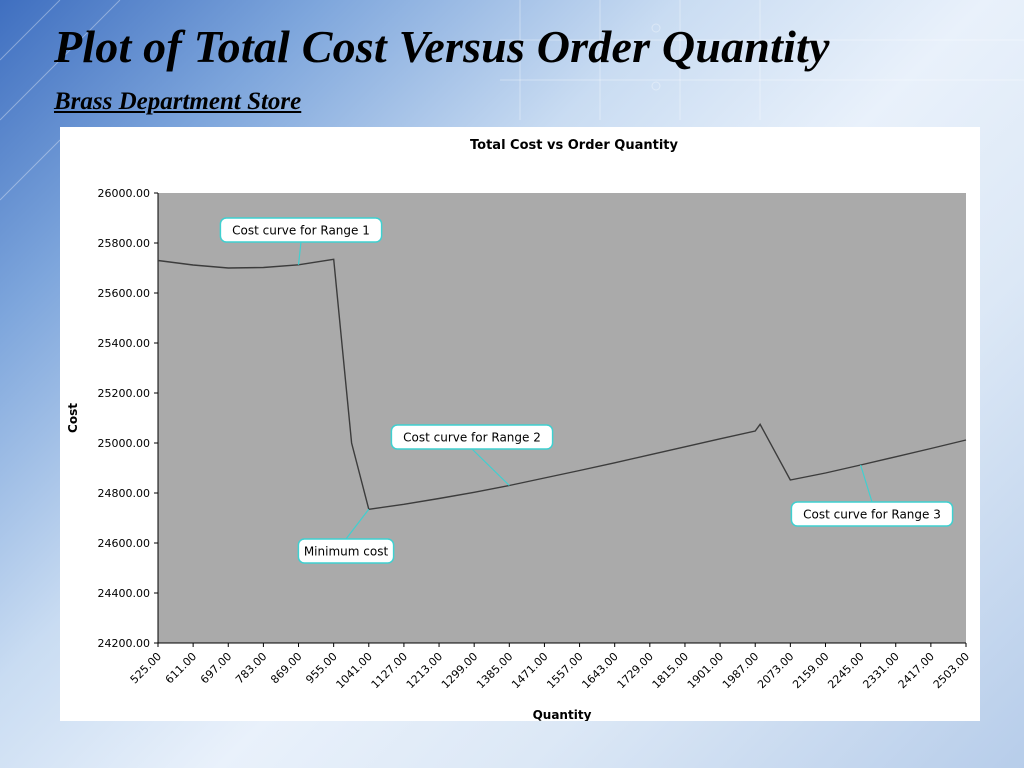 The width and height of the screenshot is (1024, 768). What do you see at coordinates (880, 670) in the screenshot?
I see `x-tick-label: 2331.00` at bounding box center [880, 670].